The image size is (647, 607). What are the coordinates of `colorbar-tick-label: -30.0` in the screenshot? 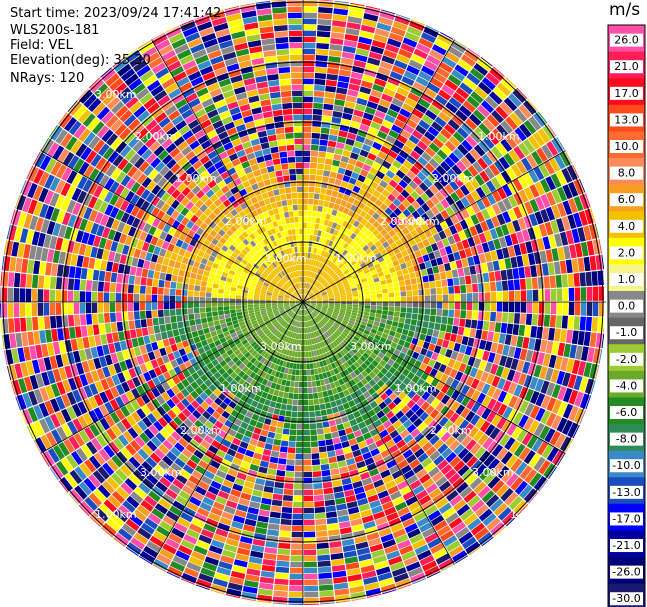 It's located at (626, 598).